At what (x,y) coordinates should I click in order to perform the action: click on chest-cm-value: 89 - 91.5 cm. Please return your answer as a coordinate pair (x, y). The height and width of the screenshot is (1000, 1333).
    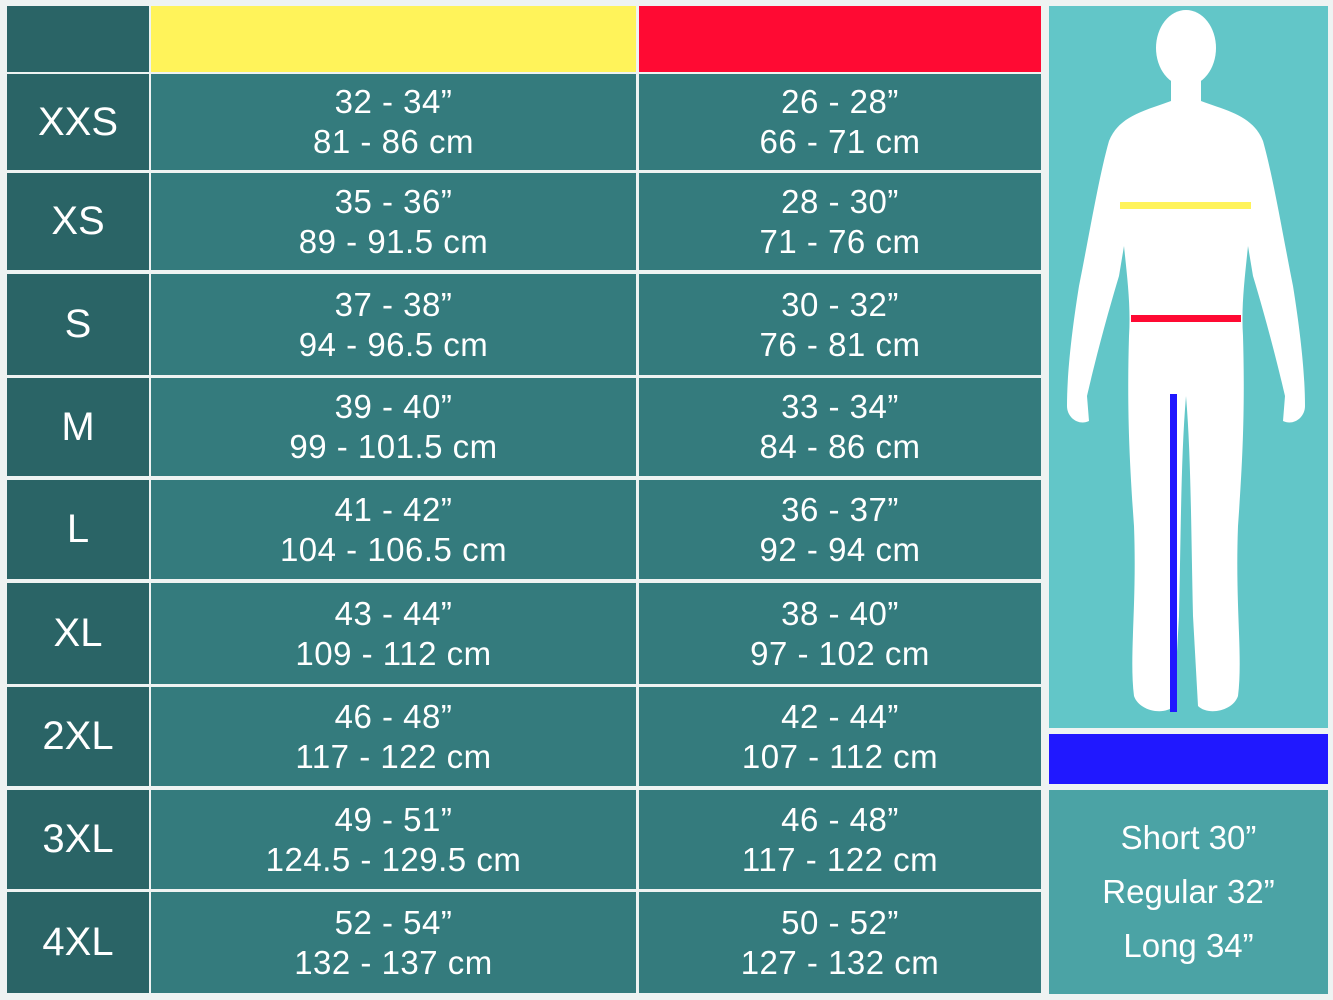
    Looking at the image, I should click on (393, 241).